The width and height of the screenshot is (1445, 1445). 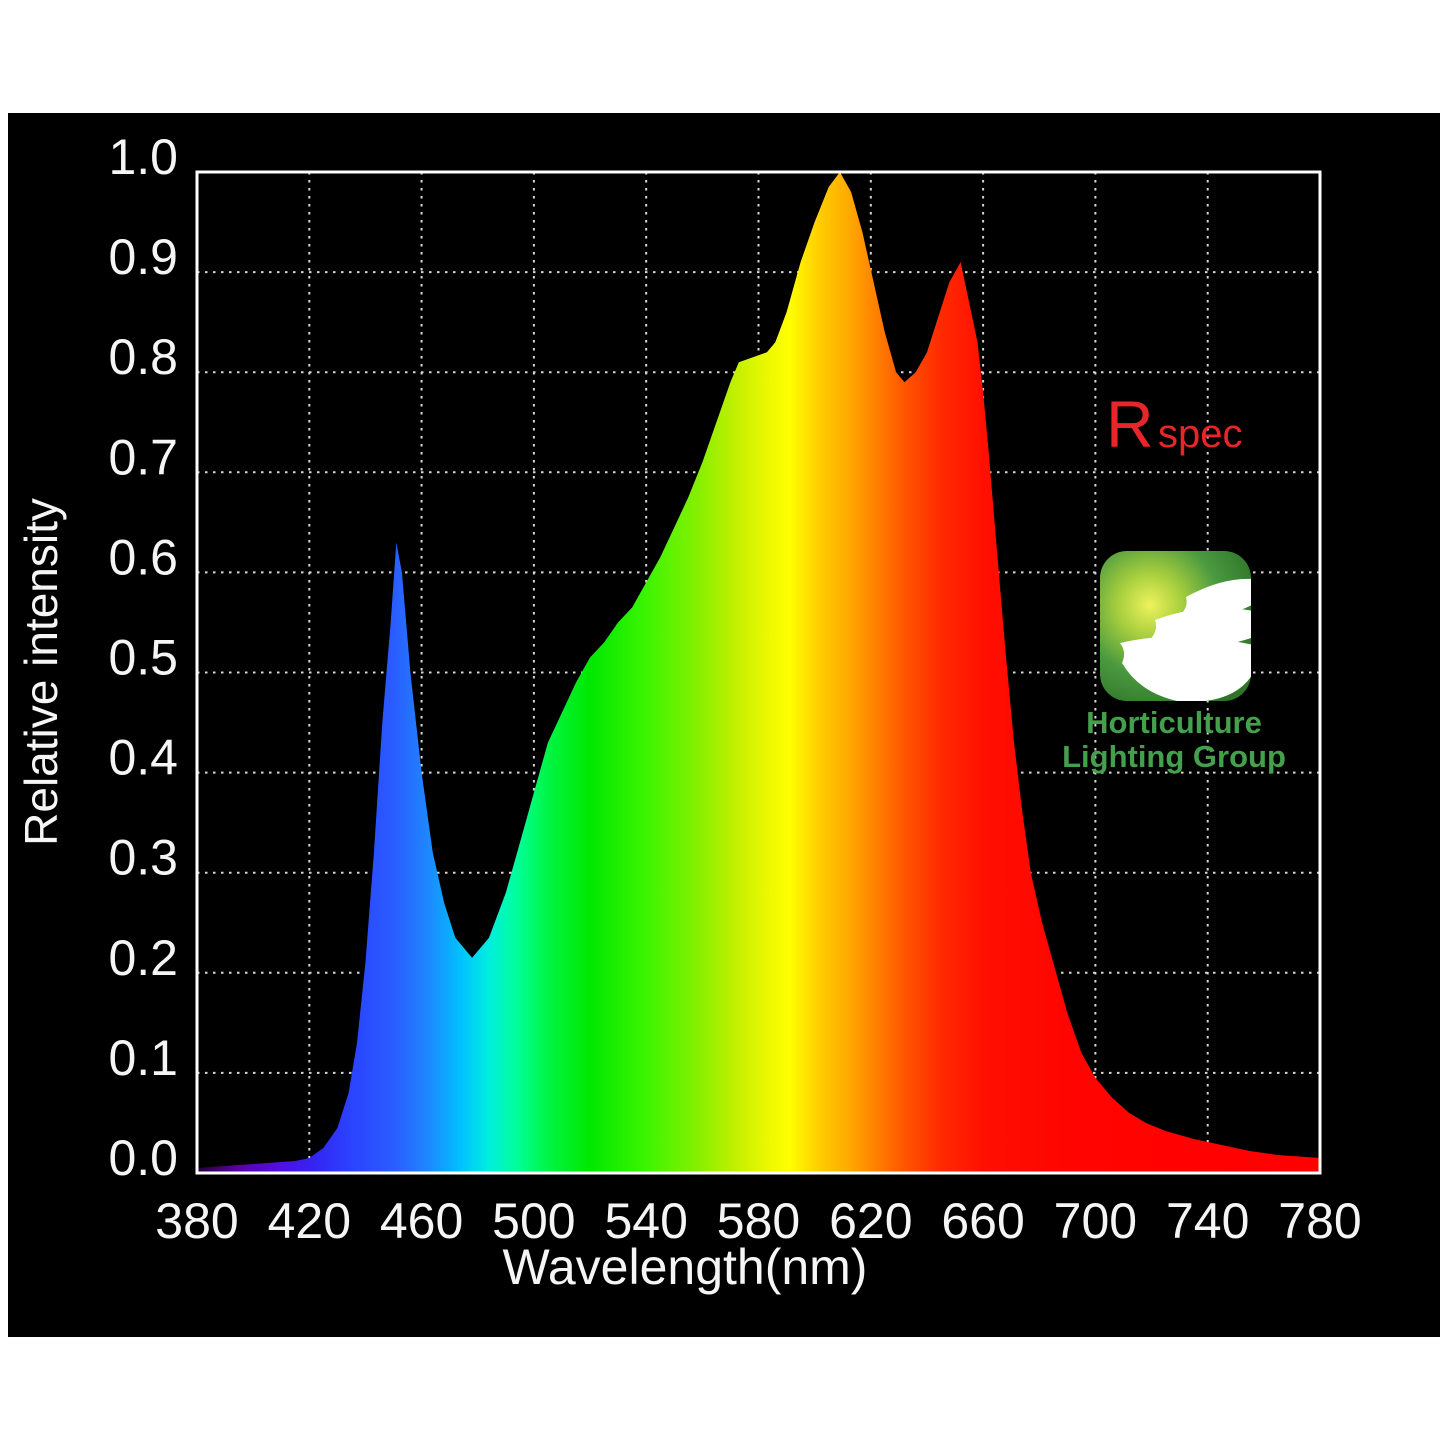 I want to click on x-tick-label: 620, so click(x=870, y=1221).